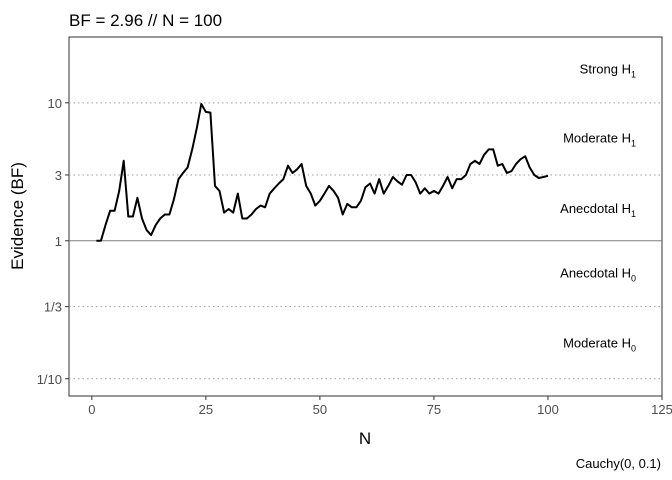 This screenshot has width=672, height=480. What do you see at coordinates (598, 274) in the screenshot?
I see `region-label: Anecdotal H0` at bounding box center [598, 274].